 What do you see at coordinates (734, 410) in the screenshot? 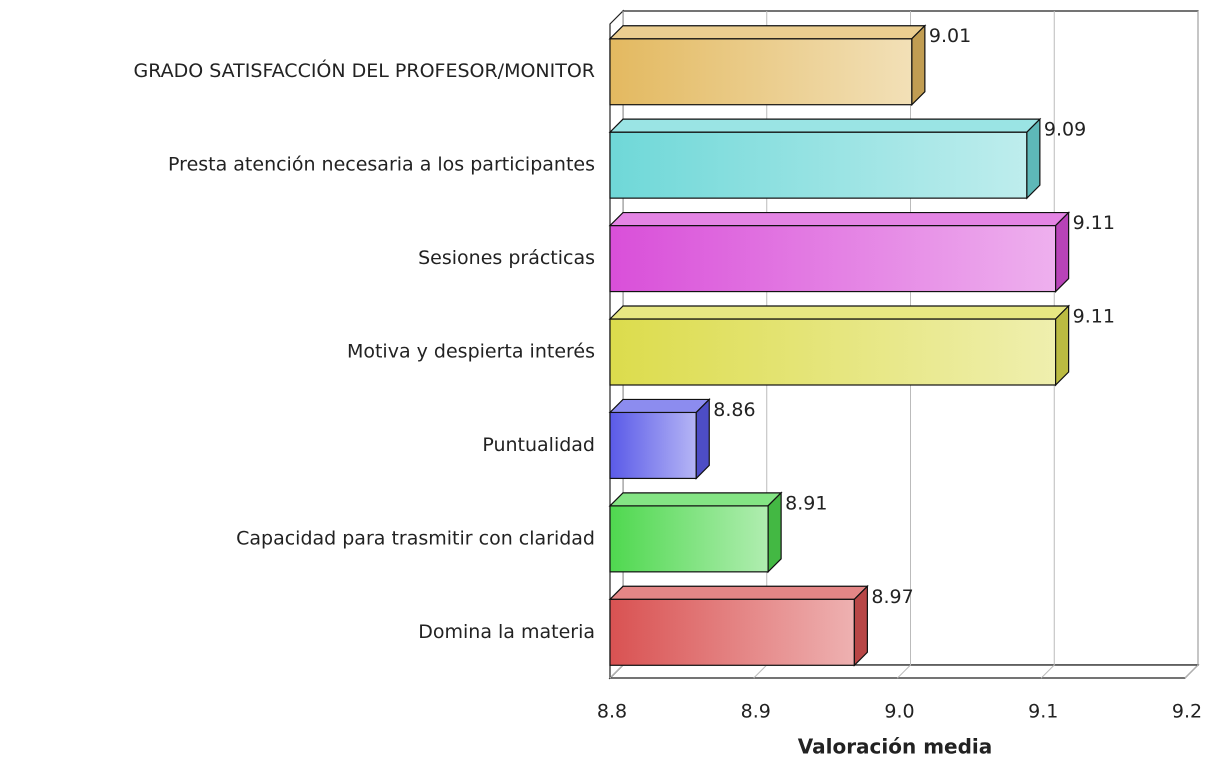
I see `value-label: 8.86` at bounding box center [734, 410].